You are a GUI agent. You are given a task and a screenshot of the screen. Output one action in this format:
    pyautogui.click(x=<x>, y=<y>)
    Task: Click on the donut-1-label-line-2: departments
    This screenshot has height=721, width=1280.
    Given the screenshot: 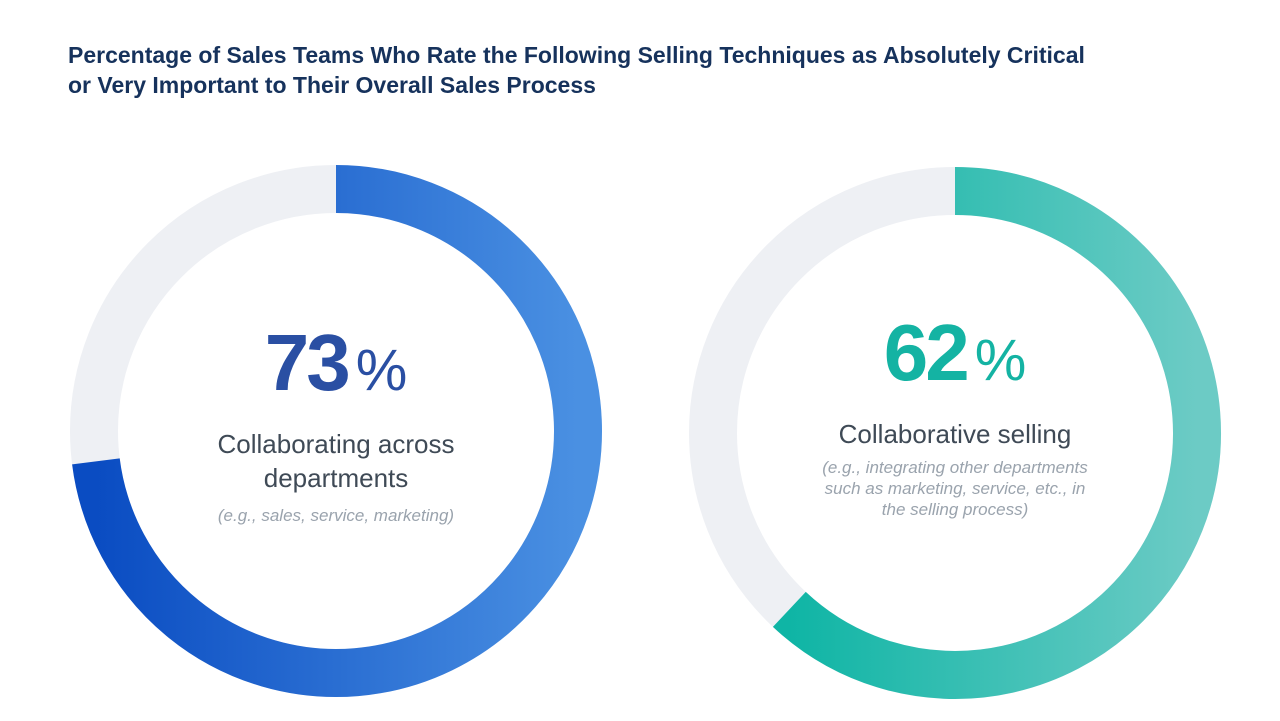 What is the action you would take?
    pyautogui.click(x=336, y=478)
    